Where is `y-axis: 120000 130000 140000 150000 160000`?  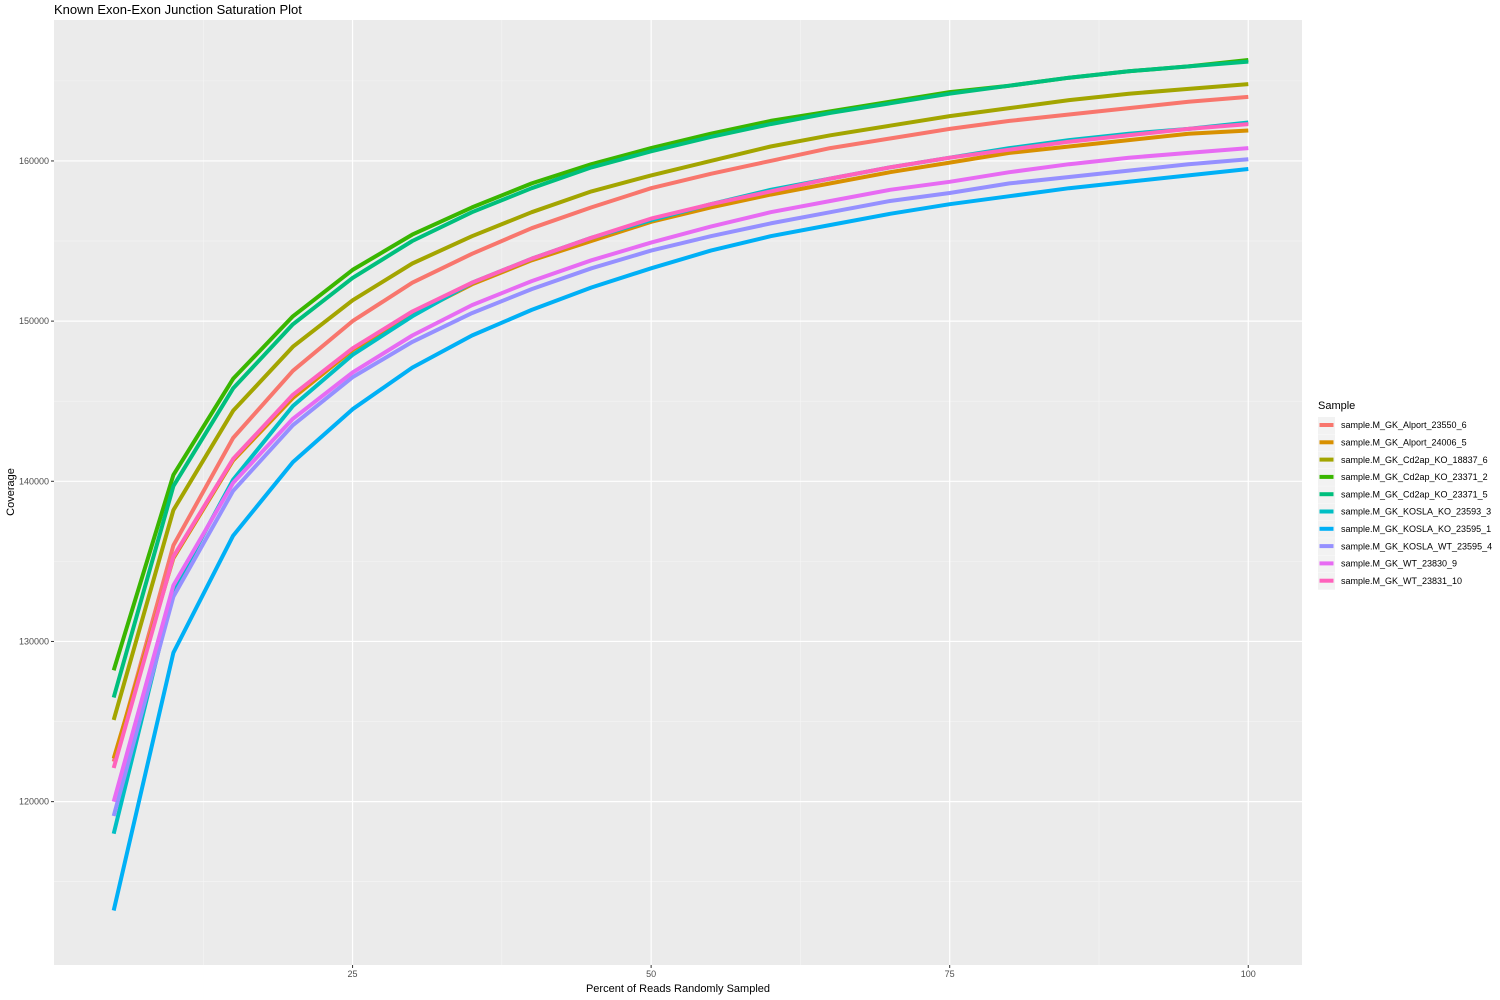
y-axis: 120000 130000 140000 150000 160000 is located at coordinates (36, 481).